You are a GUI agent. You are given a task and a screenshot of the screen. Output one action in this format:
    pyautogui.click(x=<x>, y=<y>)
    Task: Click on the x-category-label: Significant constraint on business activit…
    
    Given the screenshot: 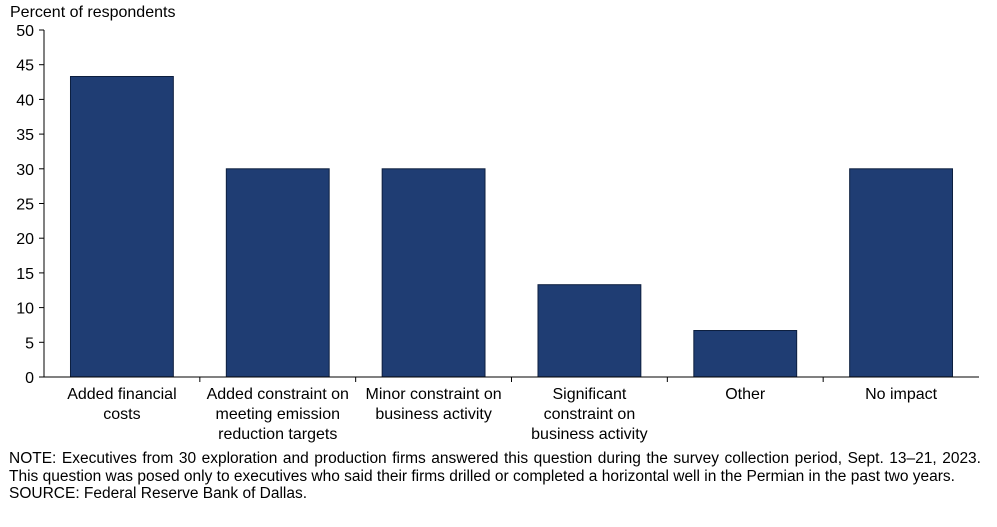 What is the action you would take?
    pyautogui.click(x=589, y=414)
    